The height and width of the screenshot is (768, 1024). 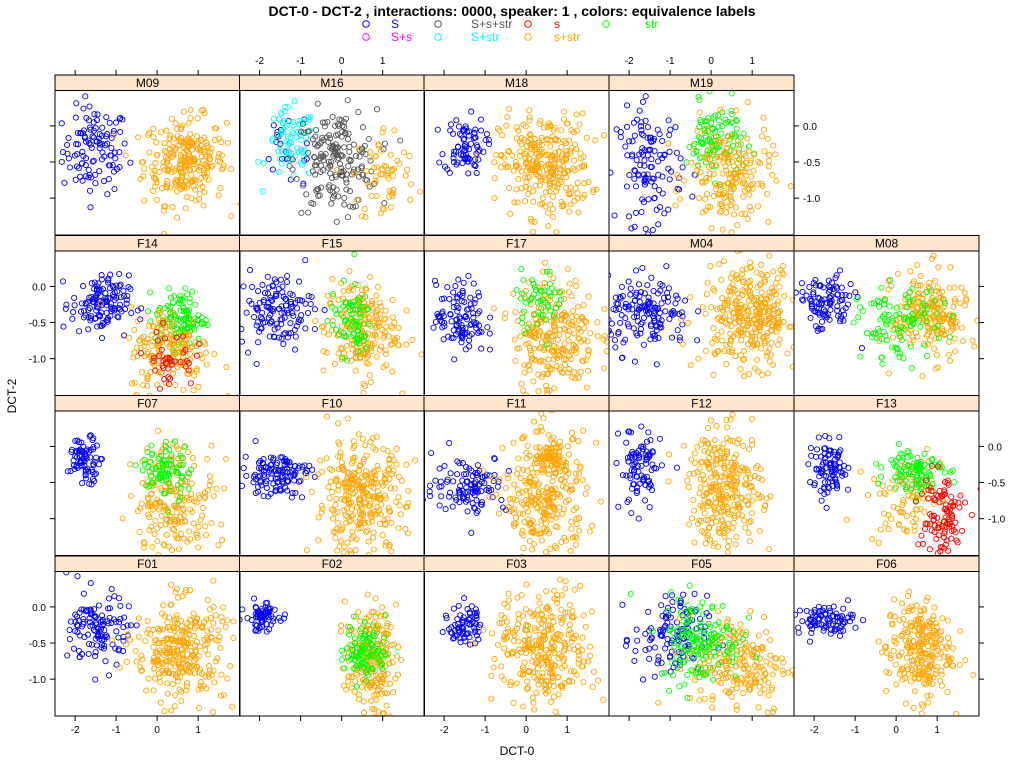 What do you see at coordinates (278, 151) in the screenshot?
I see `point-S-plus-str` at bounding box center [278, 151].